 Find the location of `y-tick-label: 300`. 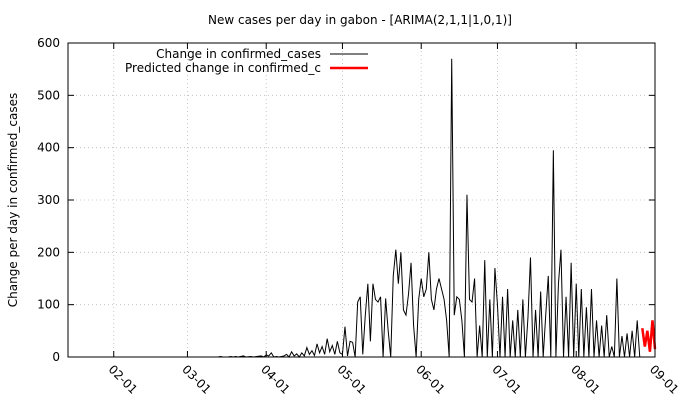

y-tick-label: 300 is located at coordinates (48, 200).